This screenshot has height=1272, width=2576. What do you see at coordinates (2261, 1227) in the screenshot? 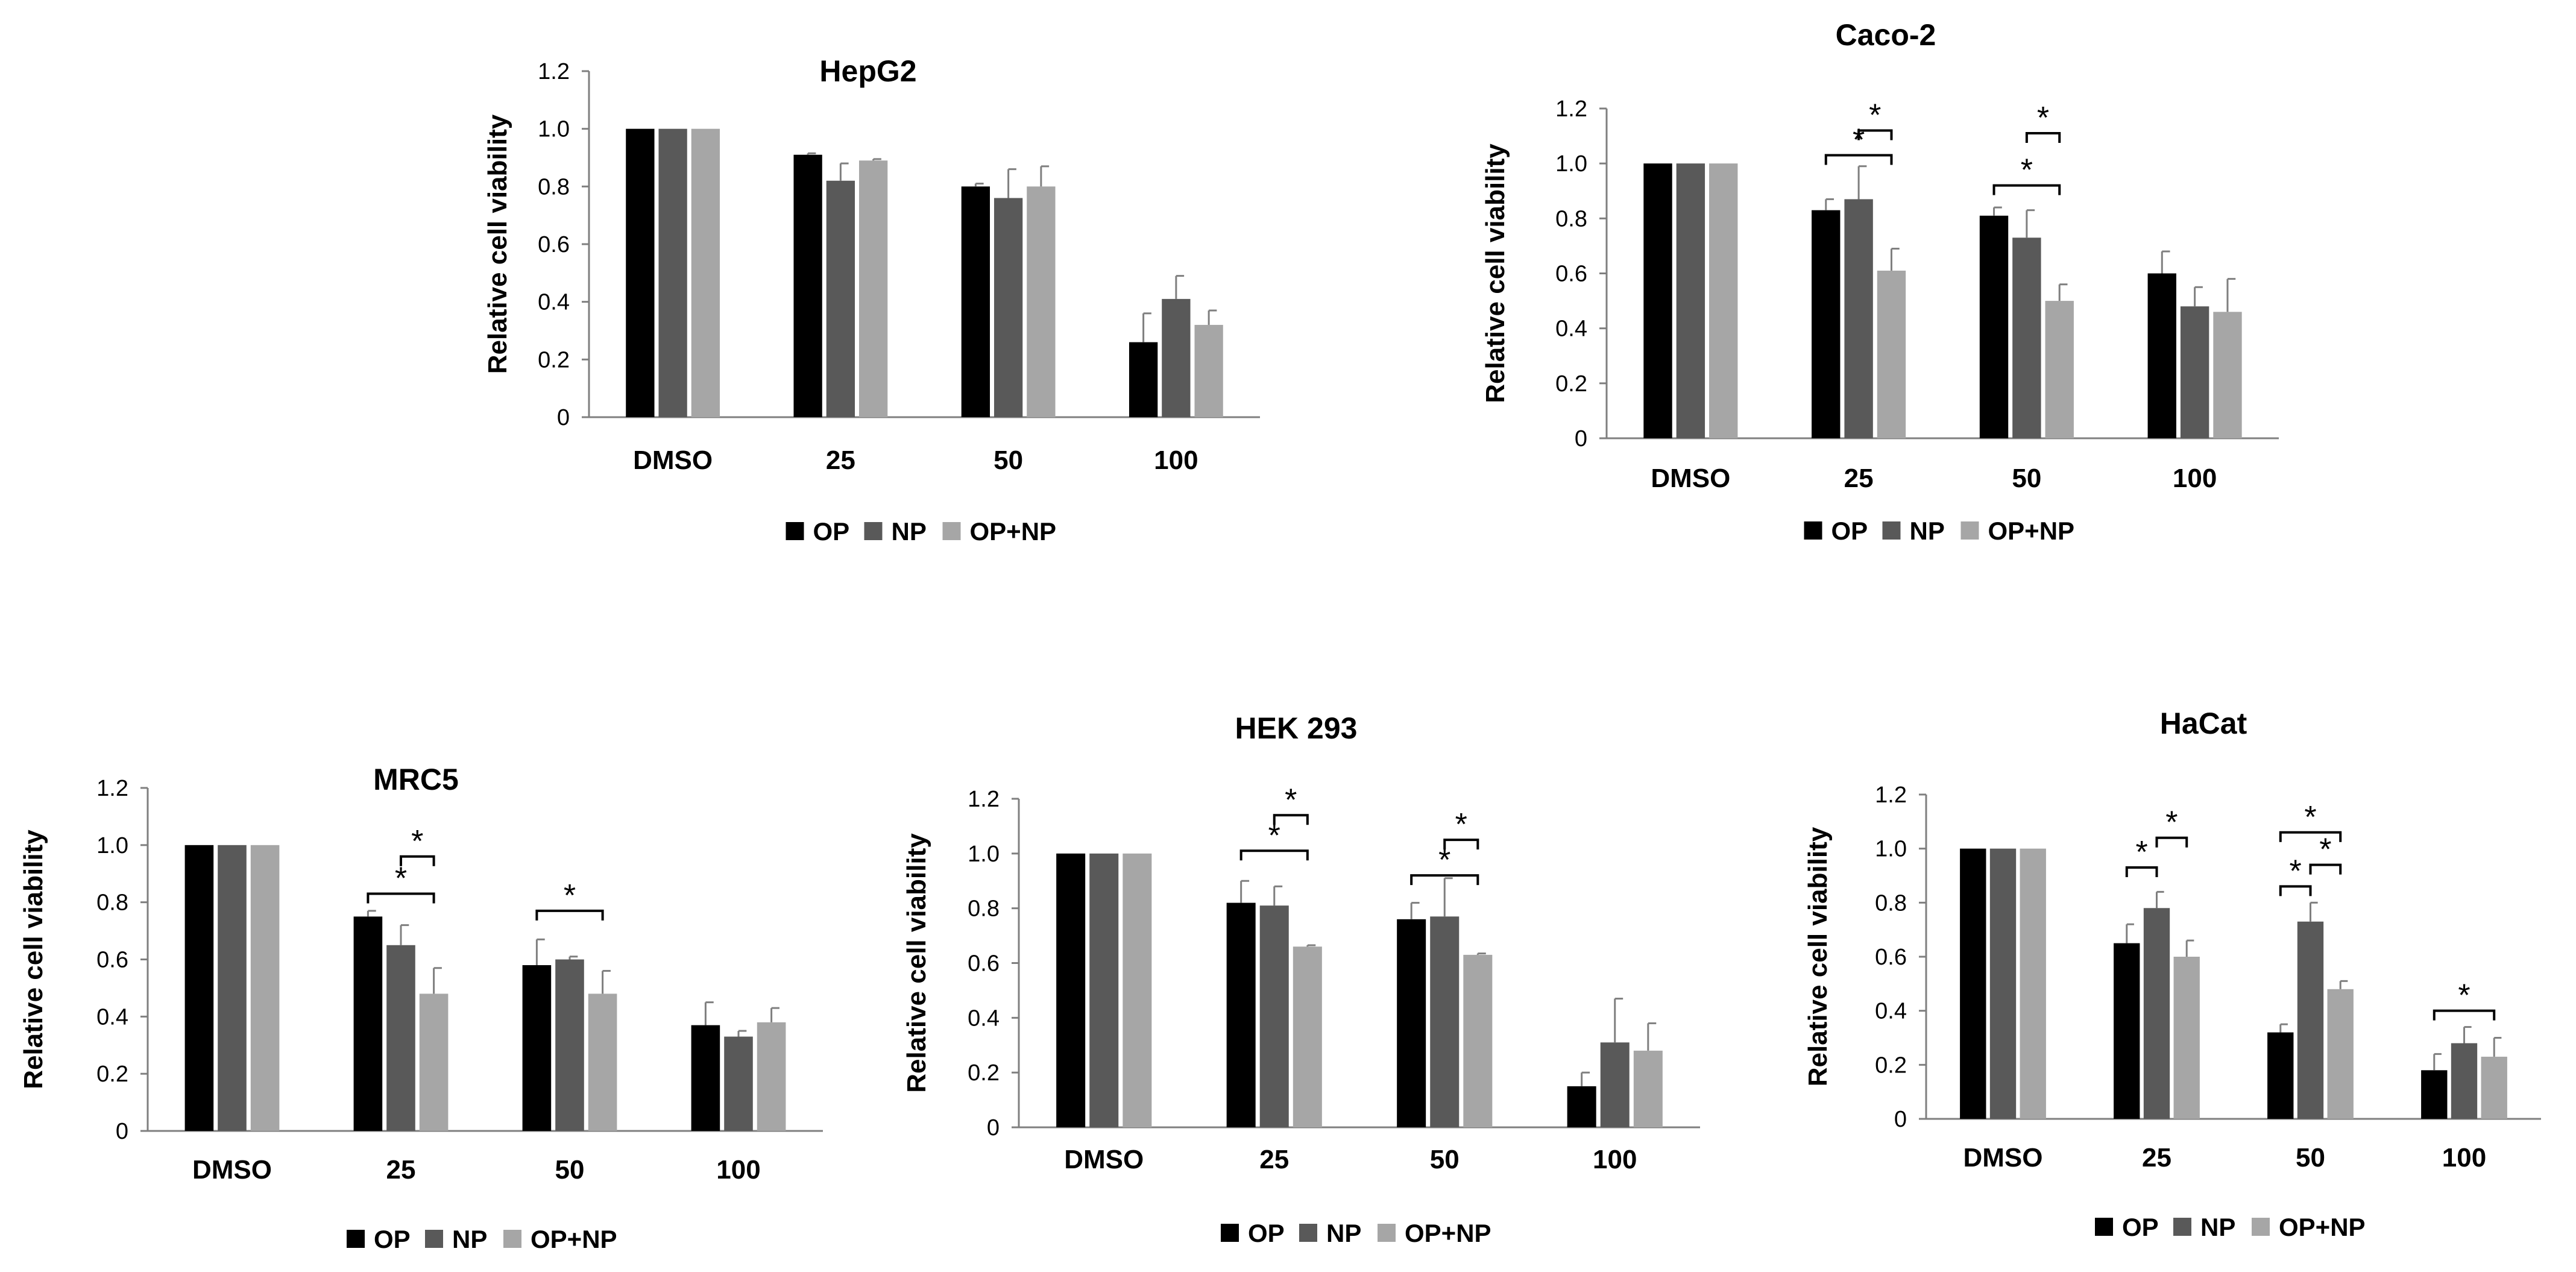
I see `legend-swatch-op-plus-np` at bounding box center [2261, 1227].